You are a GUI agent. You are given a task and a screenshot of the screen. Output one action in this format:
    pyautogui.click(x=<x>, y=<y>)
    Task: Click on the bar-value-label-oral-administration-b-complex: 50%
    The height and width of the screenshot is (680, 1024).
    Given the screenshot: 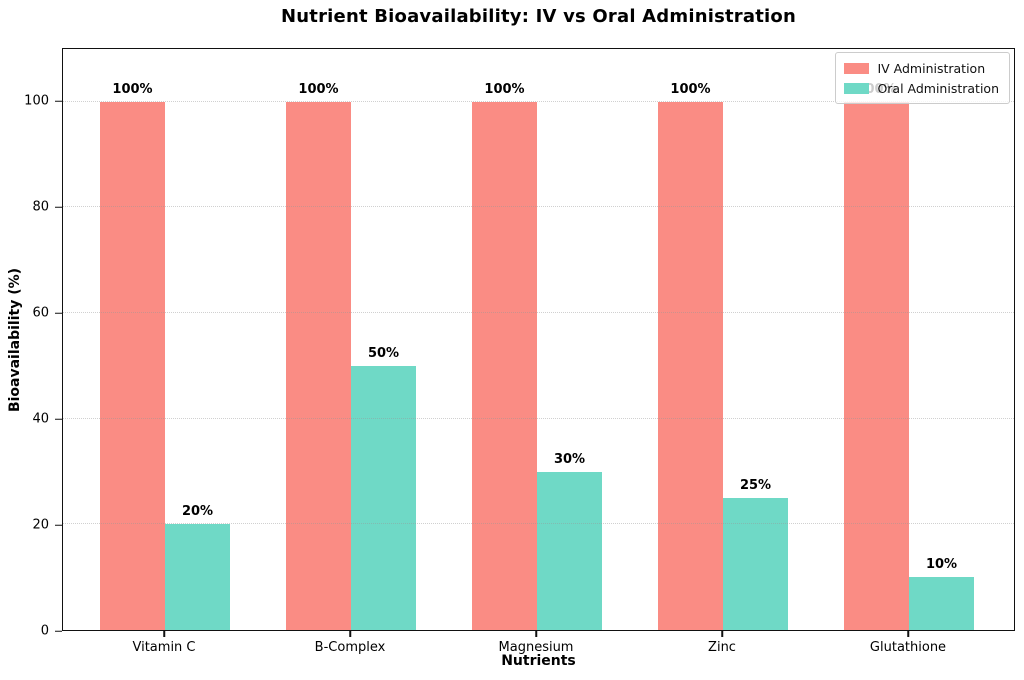 What is the action you would take?
    pyautogui.click(x=383, y=353)
    